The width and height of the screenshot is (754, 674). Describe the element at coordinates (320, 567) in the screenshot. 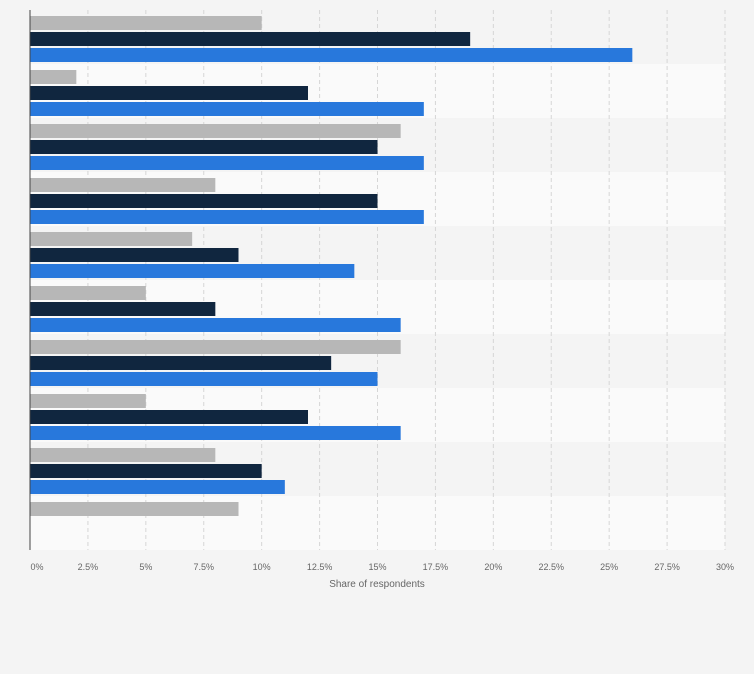

I see `x-tick-label: 12.5%` at that location.